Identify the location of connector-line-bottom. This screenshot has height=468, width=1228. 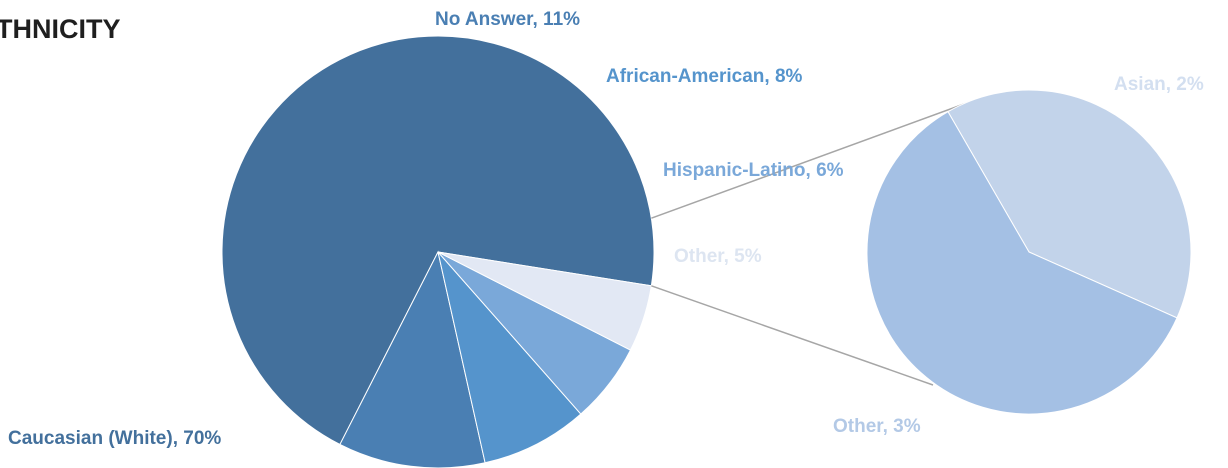
(792, 335).